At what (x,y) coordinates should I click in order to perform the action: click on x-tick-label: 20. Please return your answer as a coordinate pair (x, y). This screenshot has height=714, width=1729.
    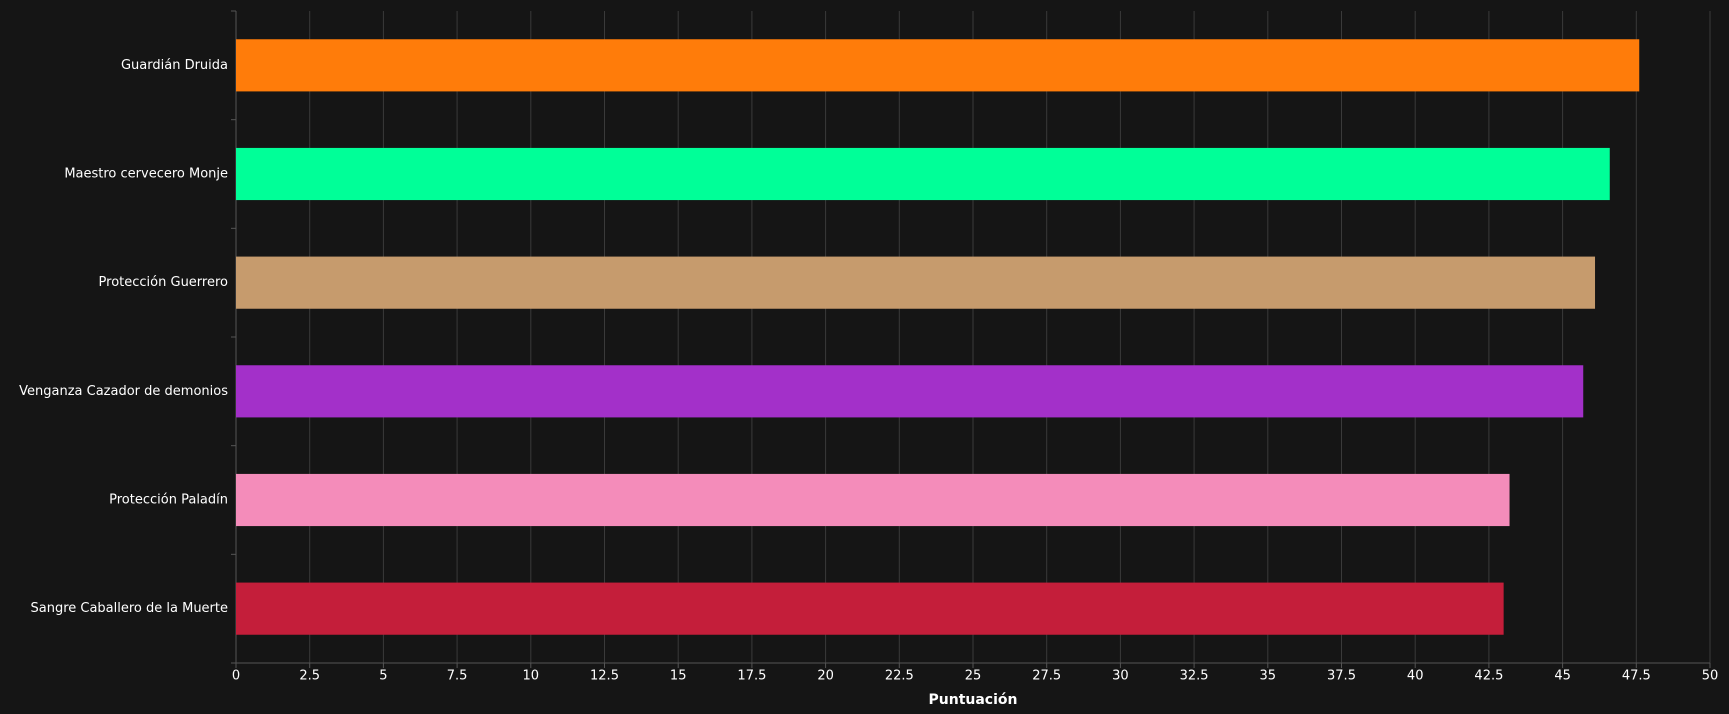
    Looking at the image, I should click on (825, 676).